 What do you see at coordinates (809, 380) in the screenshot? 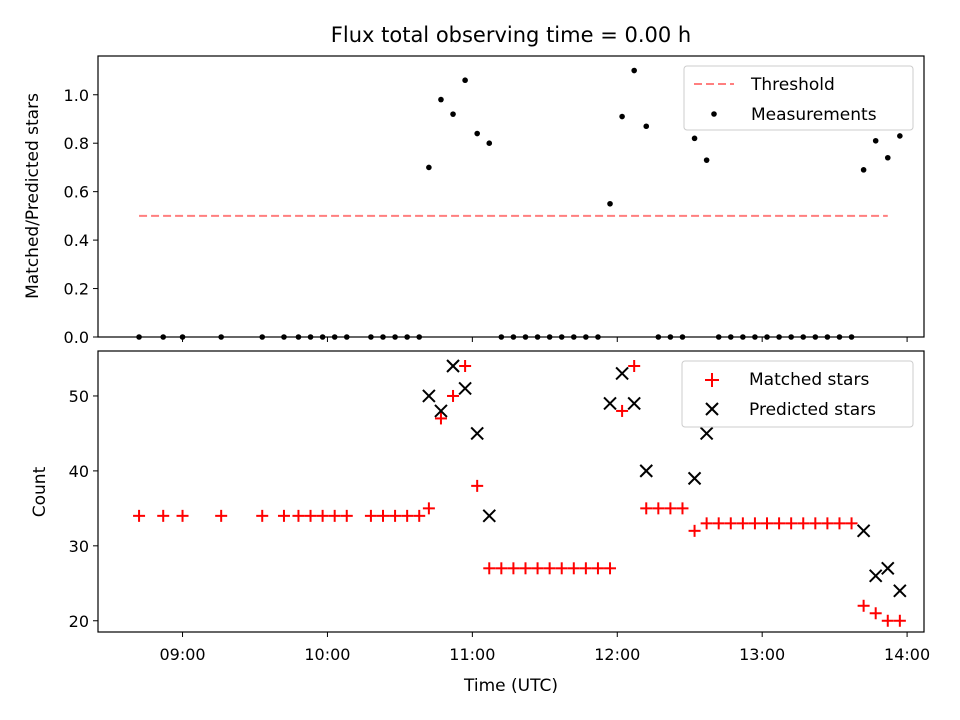
I see `legend-matched-label: Matched stars` at bounding box center [809, 380].